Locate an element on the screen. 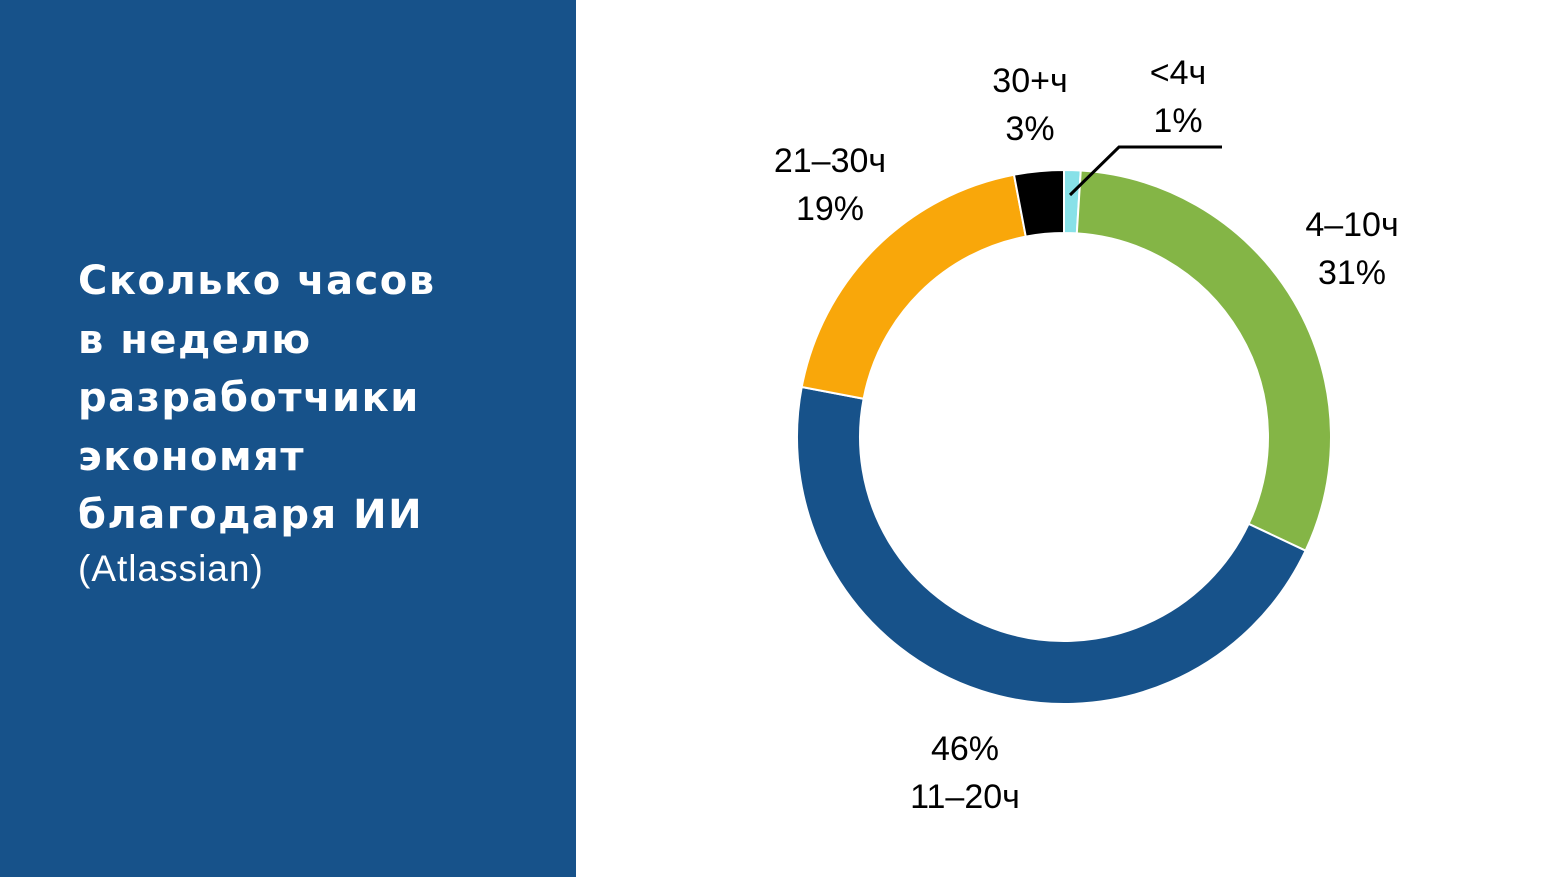 The image size is (1560, 877). slice-value-label: 46% is located at coordinates (965, 749).